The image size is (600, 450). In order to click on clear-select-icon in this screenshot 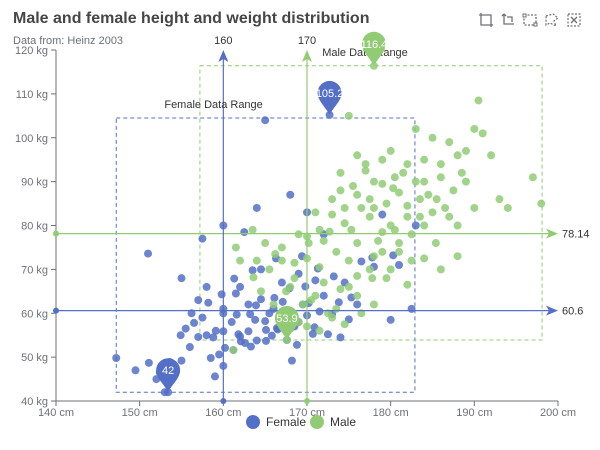, I will do `click(574, 20)`.